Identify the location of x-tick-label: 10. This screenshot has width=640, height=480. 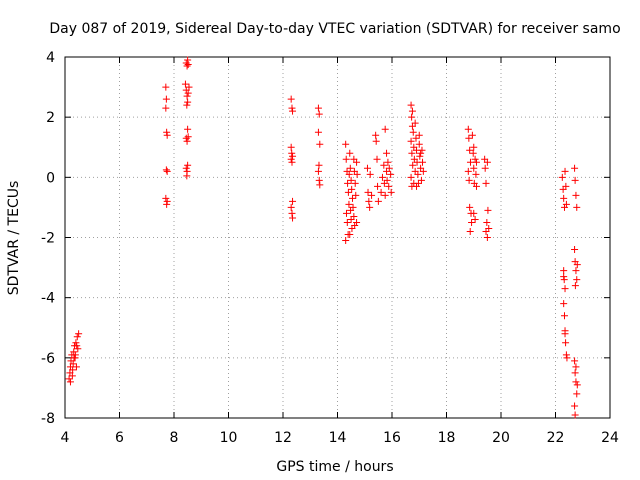
(229, 438).